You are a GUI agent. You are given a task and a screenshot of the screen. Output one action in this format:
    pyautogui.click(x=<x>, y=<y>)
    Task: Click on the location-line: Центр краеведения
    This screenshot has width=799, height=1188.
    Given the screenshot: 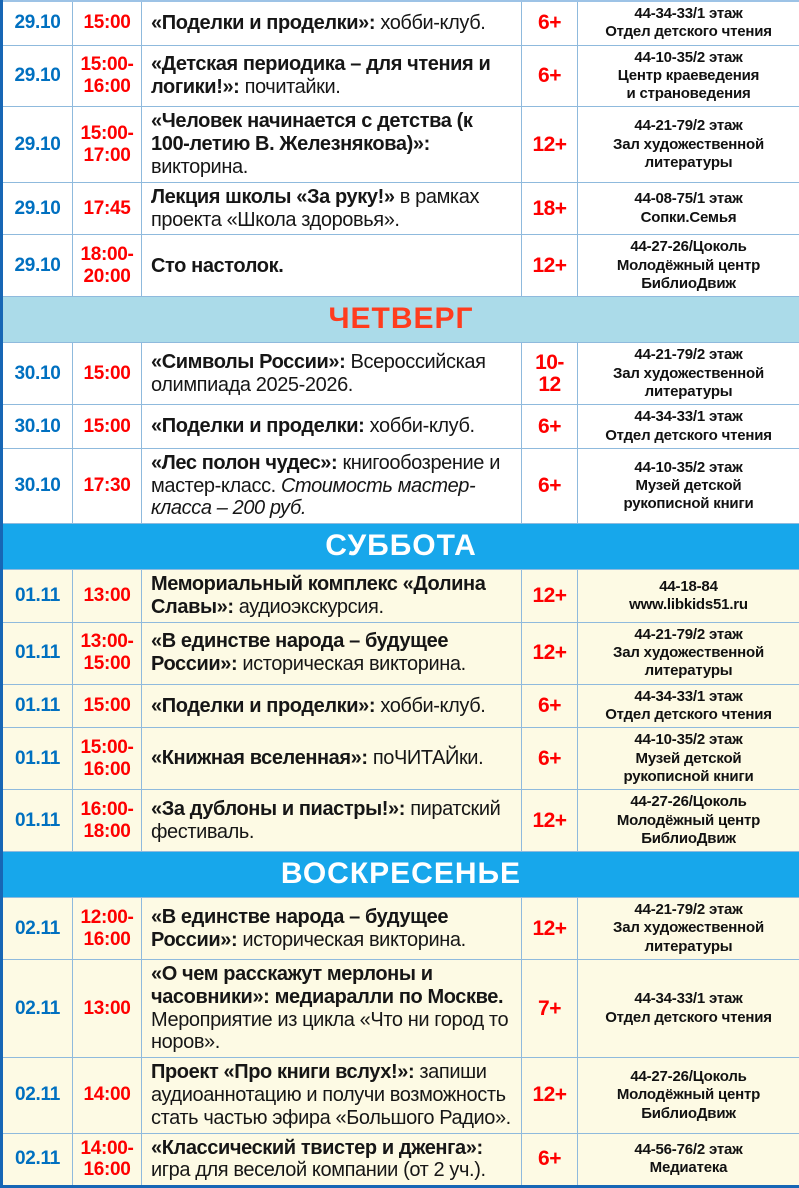 What is the action you would take?
    pyautogui.click(x=688, y=76)
    